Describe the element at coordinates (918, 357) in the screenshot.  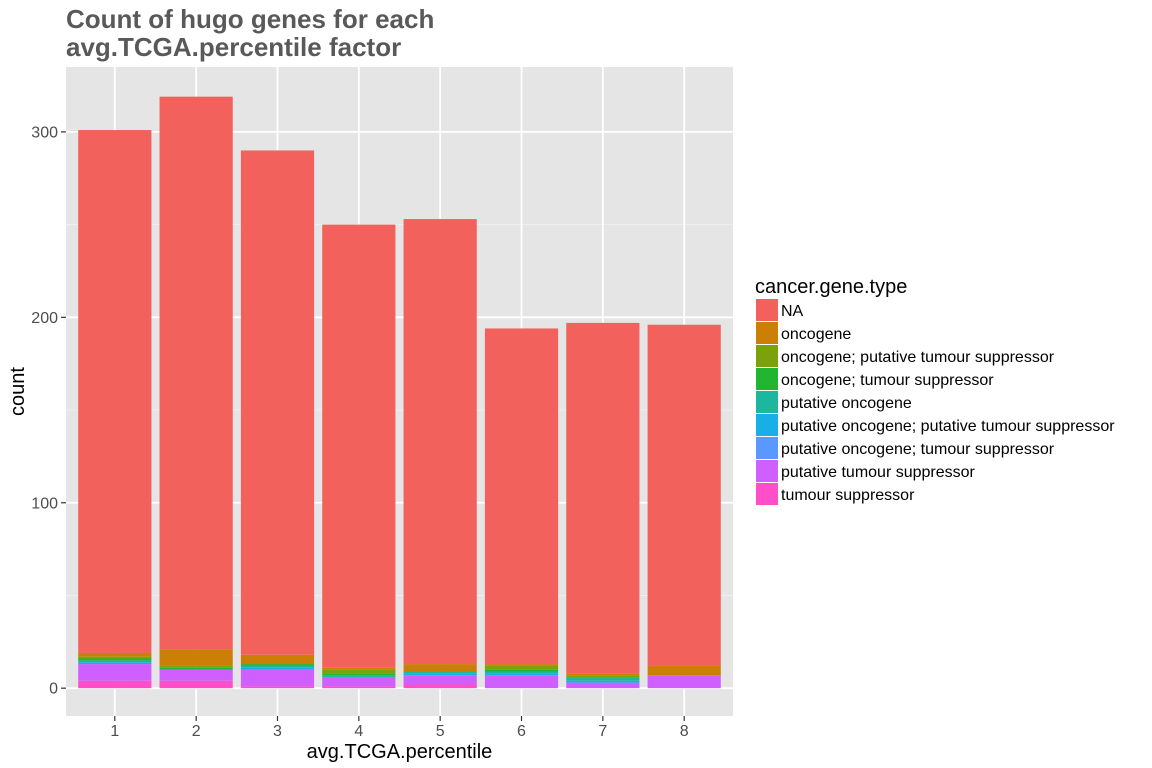
I see `legend-item-label: oncogene; putative tumour suppressor` at that location.